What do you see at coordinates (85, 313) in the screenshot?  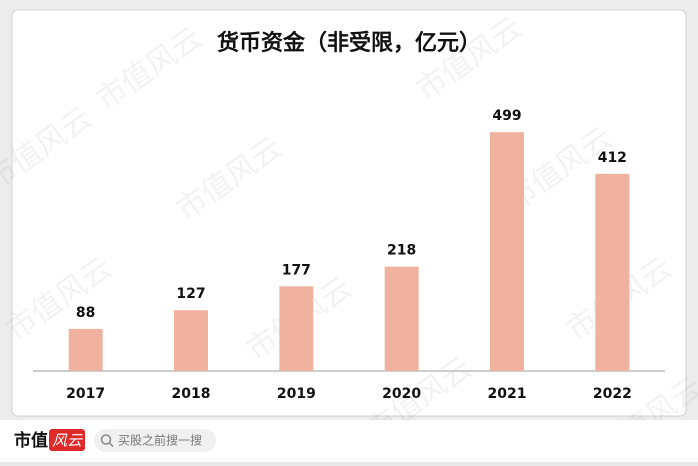 I see `value-label: 88` at bounding box center [85, 313].